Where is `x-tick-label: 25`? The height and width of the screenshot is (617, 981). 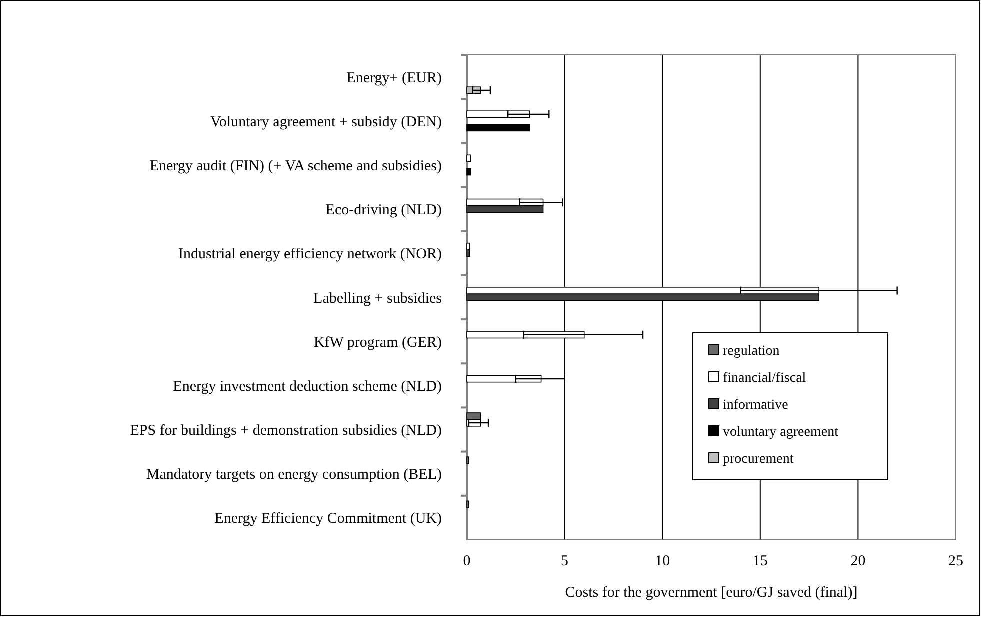 x-tick-label: 25 is located at coordinates (956, 561).